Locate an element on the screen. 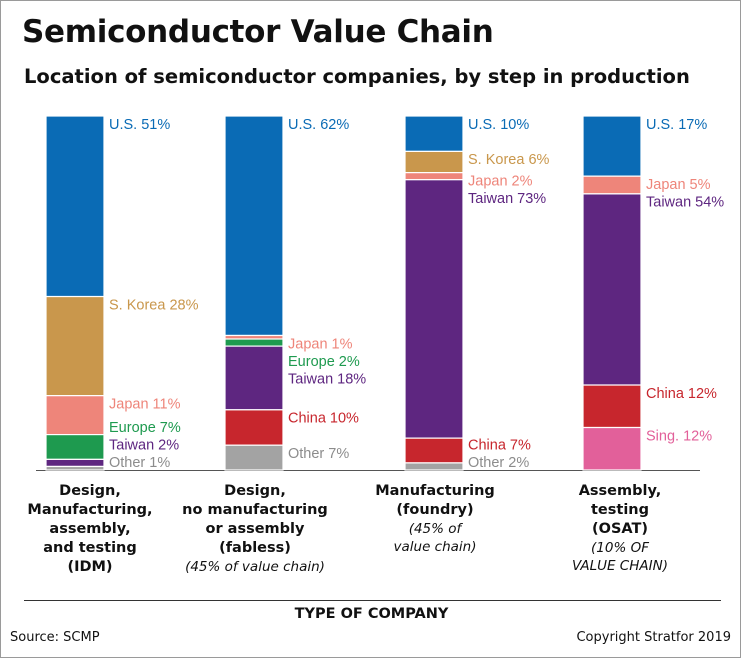  category-note-line: value chain) is located at coordinates (435, 547).